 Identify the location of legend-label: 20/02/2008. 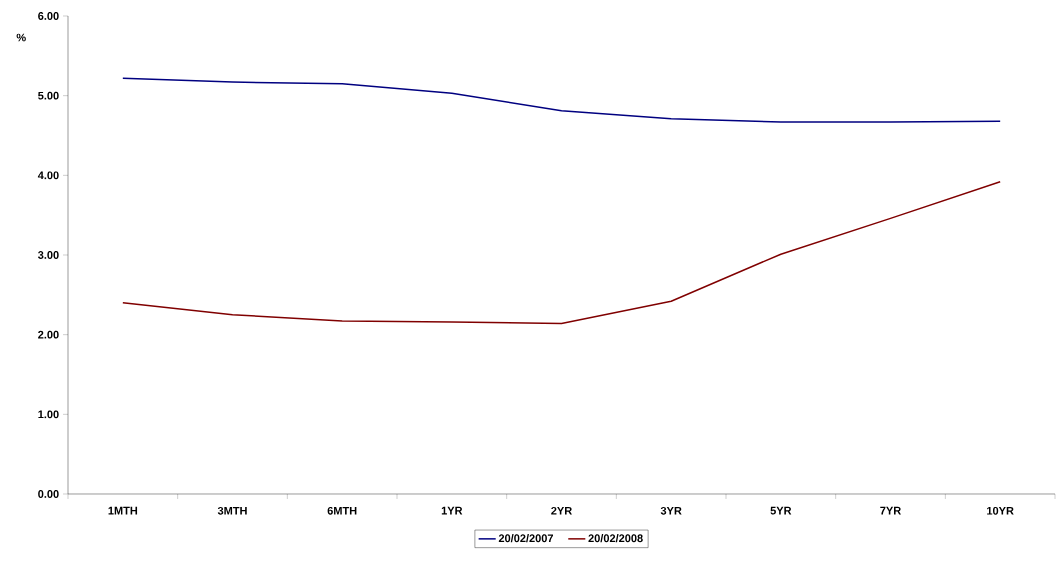
(615, 538).